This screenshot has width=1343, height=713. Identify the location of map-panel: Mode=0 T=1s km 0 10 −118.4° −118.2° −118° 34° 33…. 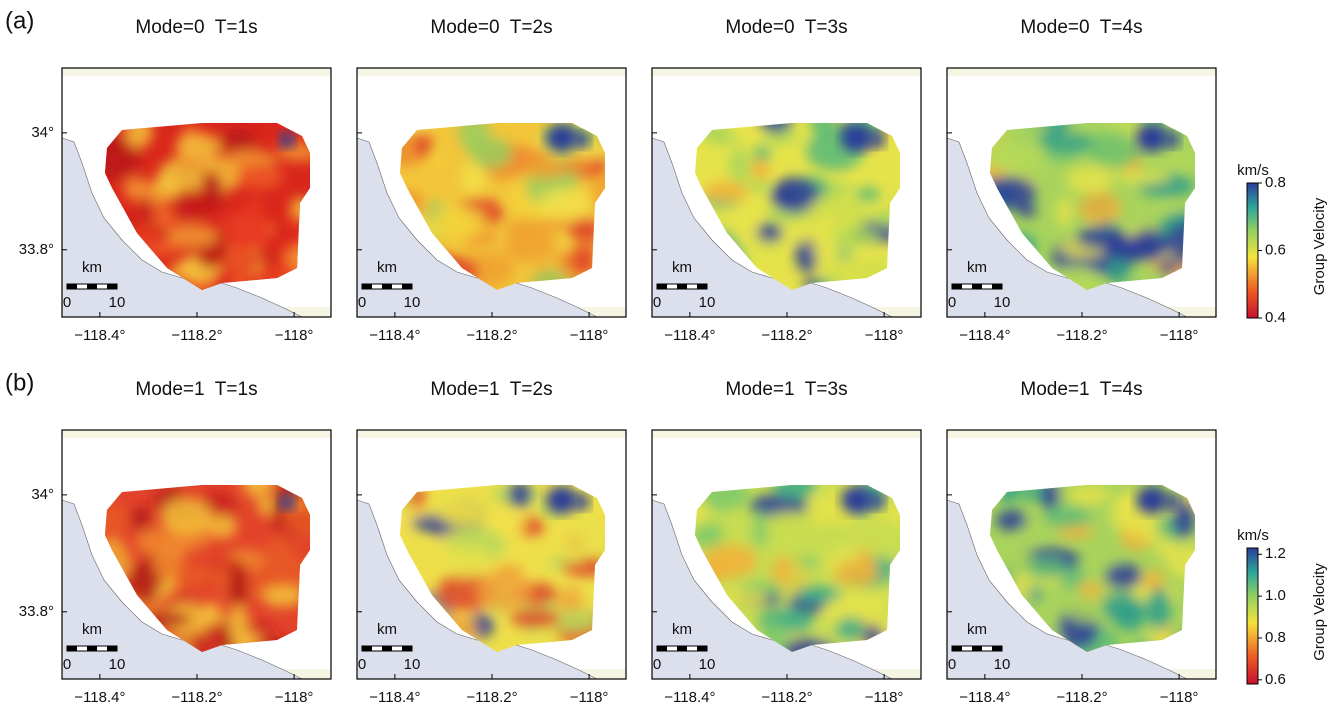
(175, 180).